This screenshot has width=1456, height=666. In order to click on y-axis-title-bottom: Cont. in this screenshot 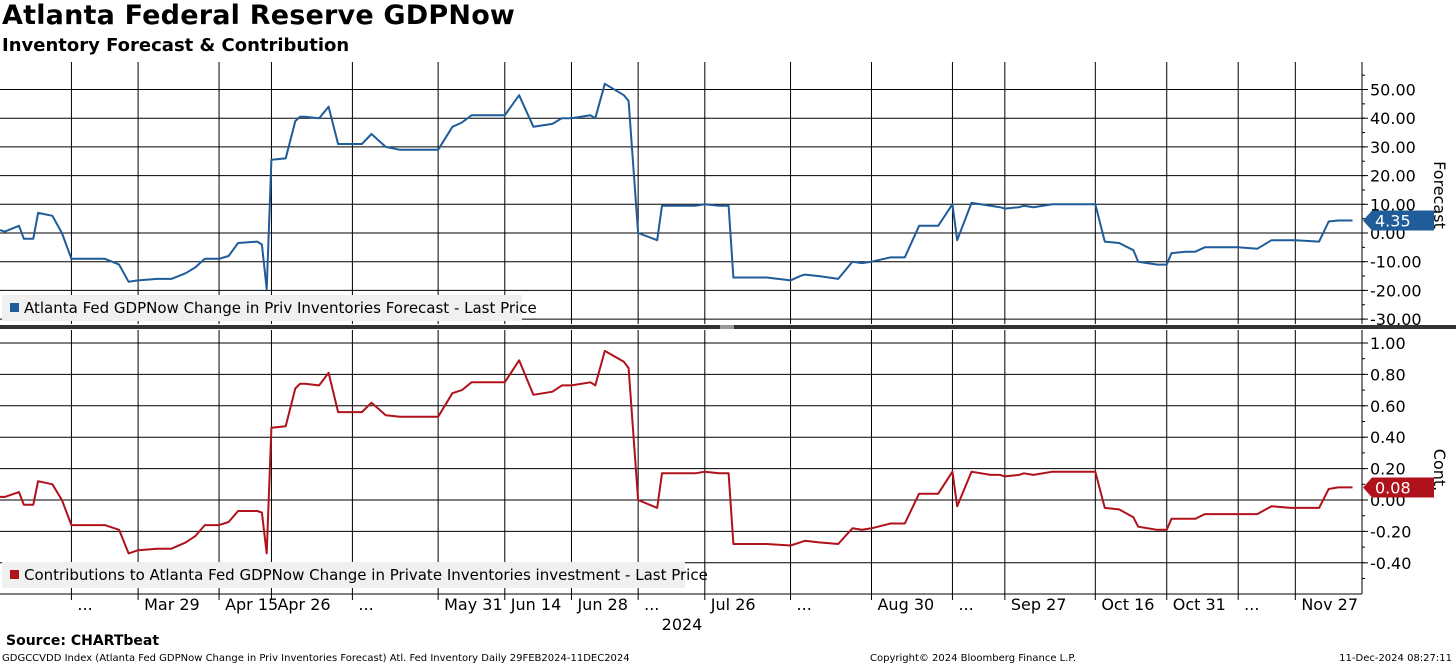, I will do `click(1439, 470)`.